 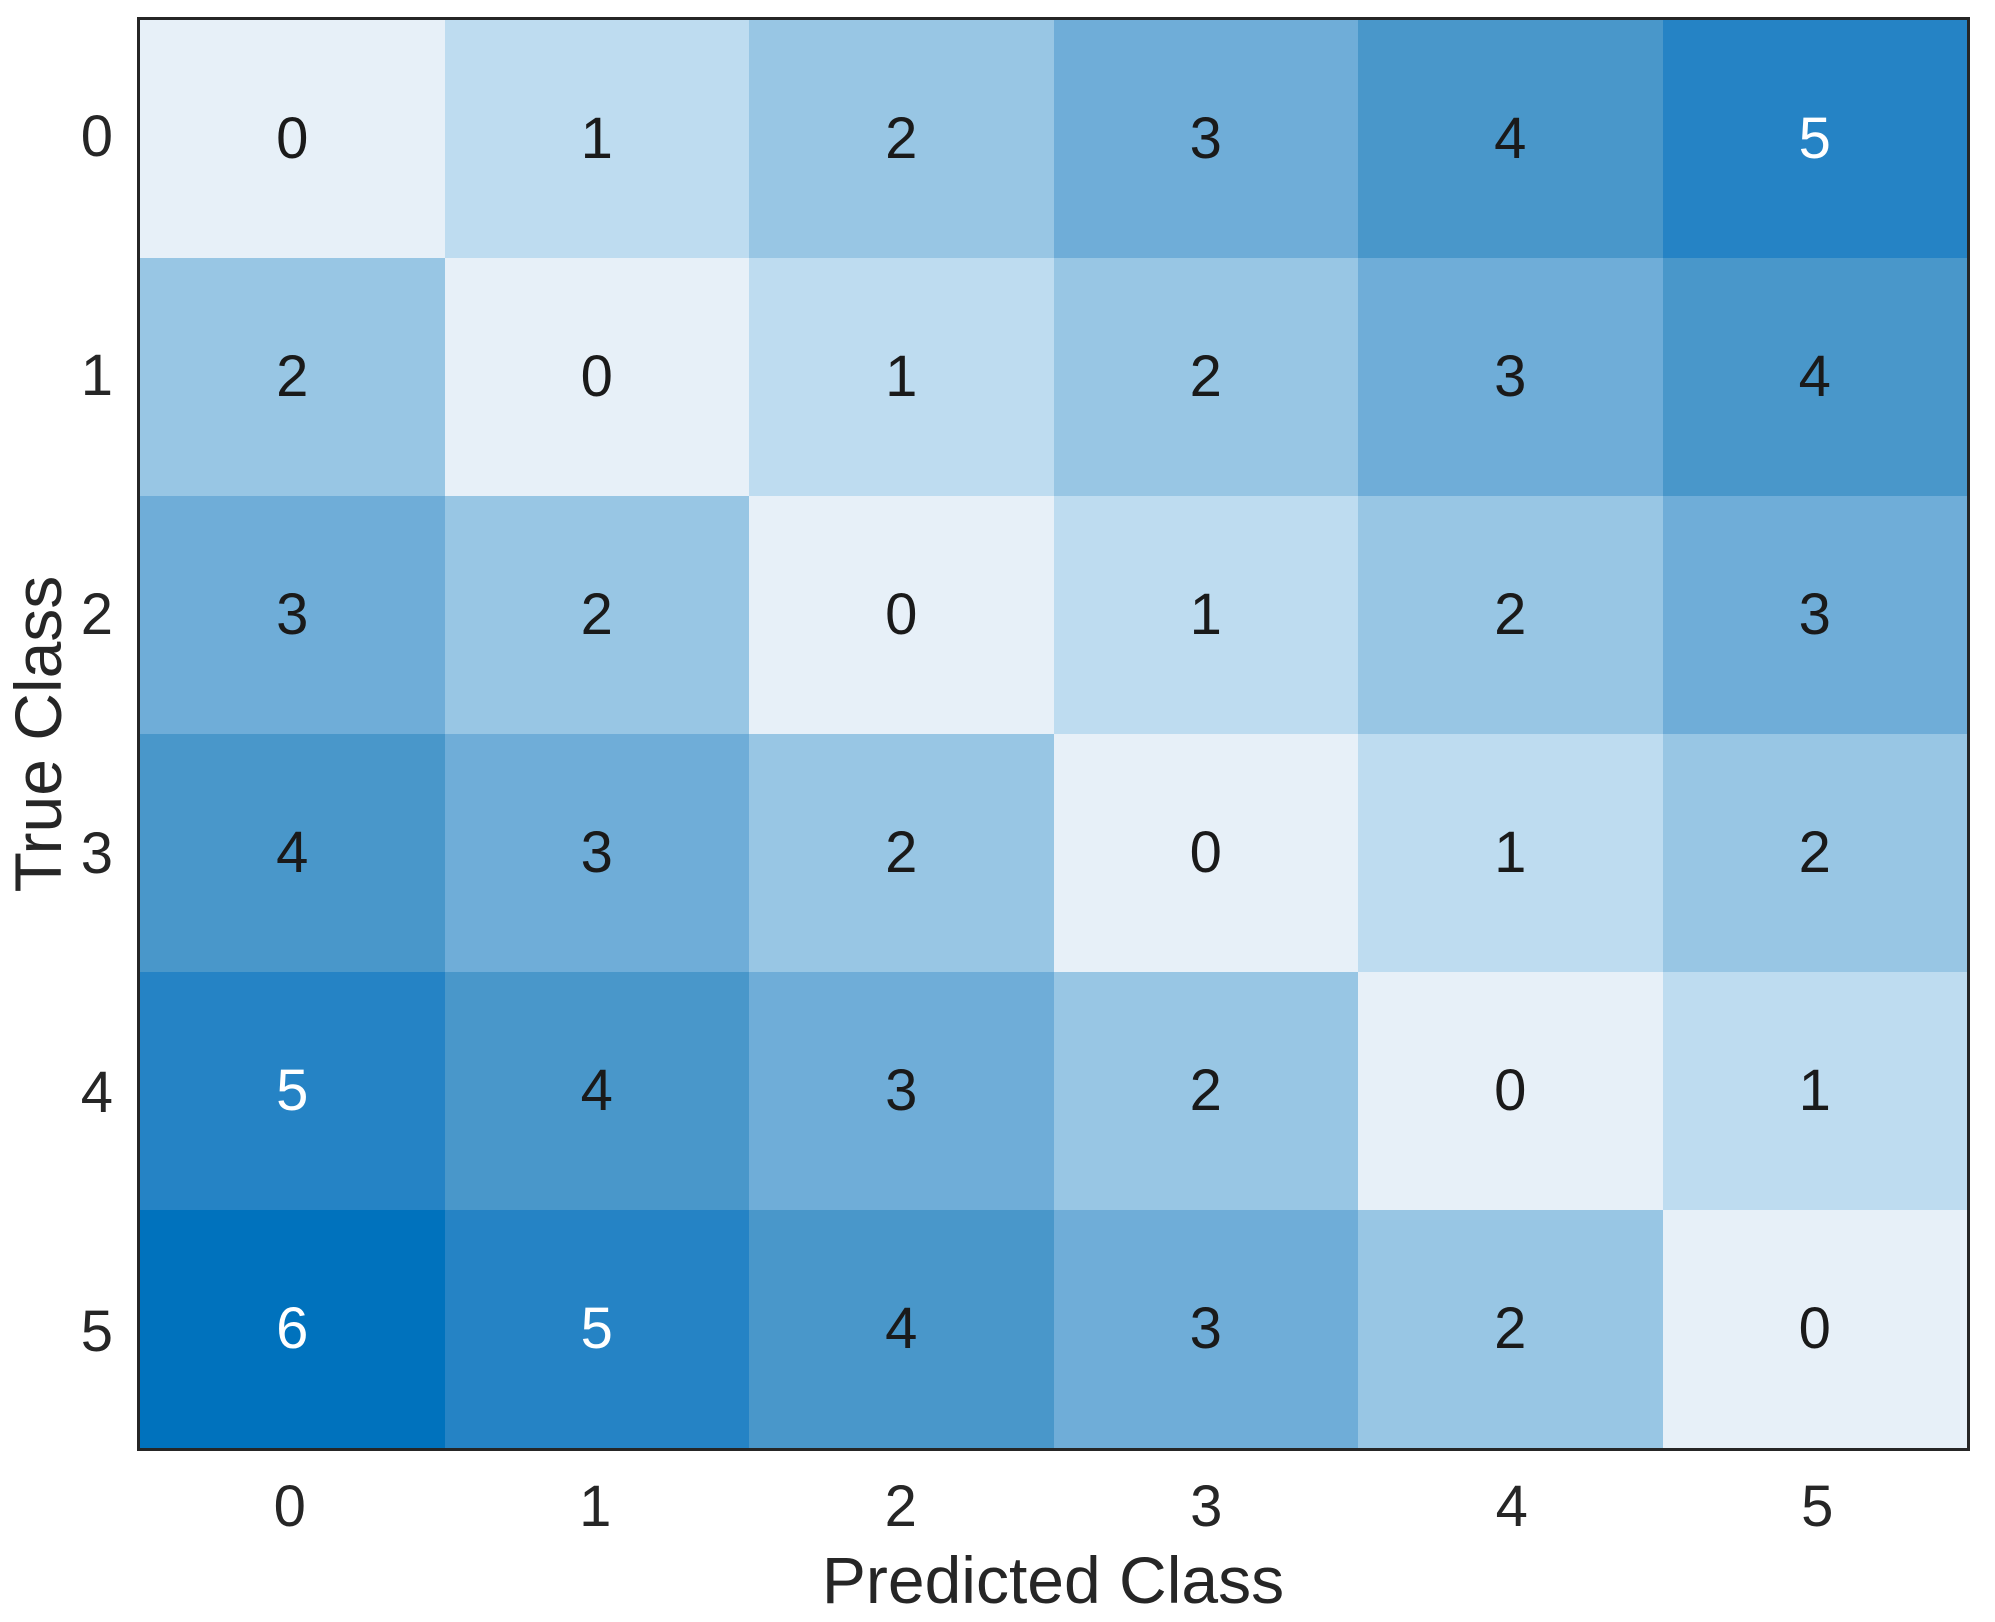 What do you see at coordinates (96, 375) in the screenshot?
I see `y-tick-label-1: 1` at bounding box center [96, 375].